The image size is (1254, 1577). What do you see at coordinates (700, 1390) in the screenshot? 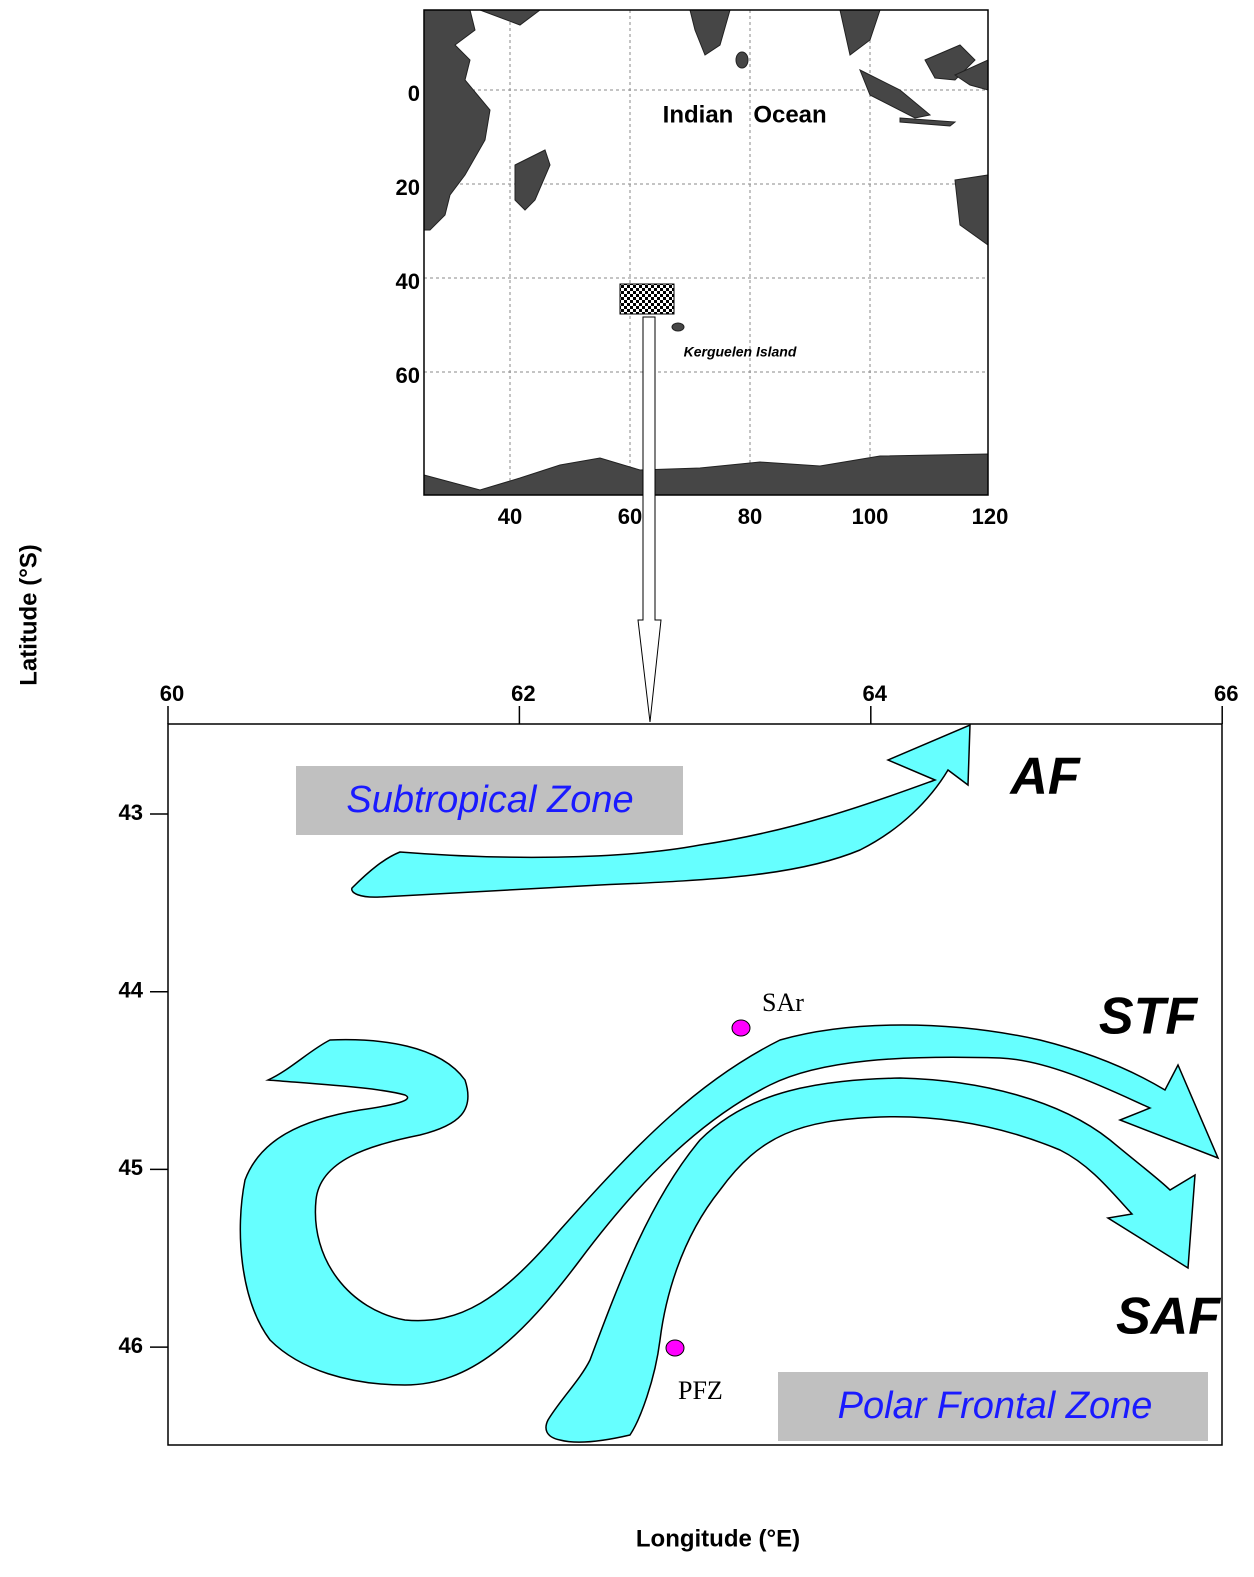
I see `station-label: PFZ` at bounding box center [700, 1390].